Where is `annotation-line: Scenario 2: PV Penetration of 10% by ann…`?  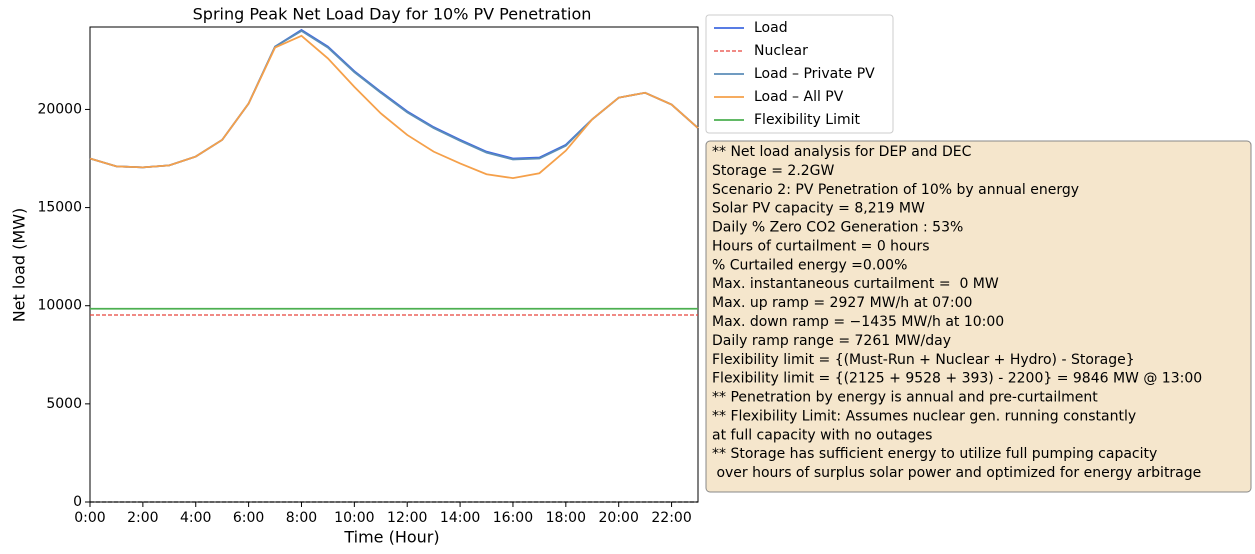
annotation-line: Scenario 2: PV Penetration of 10% by ann… is located at coordinates (895, 190).